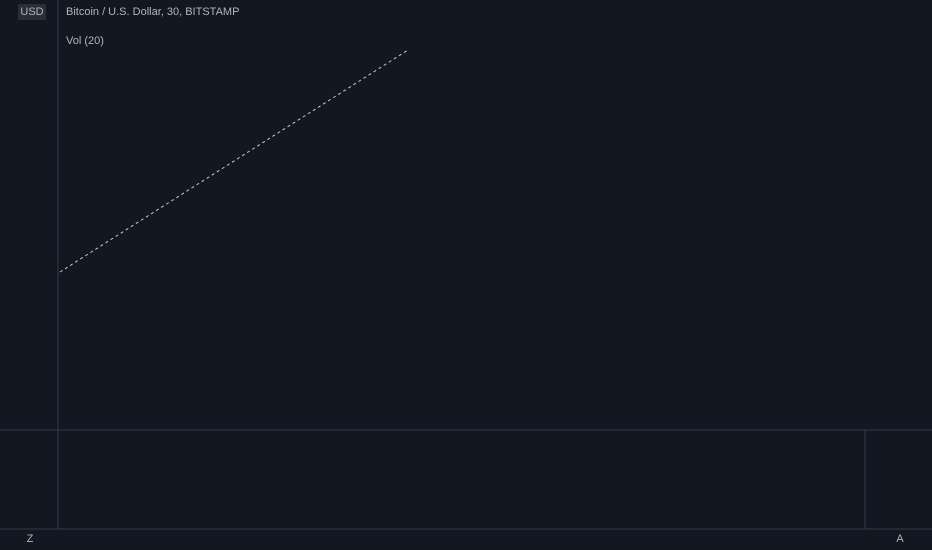 The height and width of the screenshot is (550, 932). I want to click on chart-title: Bitcoin / U.S. Dollar, 30, BITSTAMP, so click(152, 12).